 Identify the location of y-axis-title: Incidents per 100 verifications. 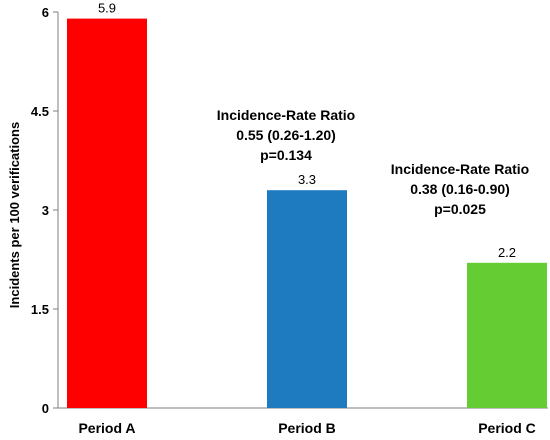
(14, 215).